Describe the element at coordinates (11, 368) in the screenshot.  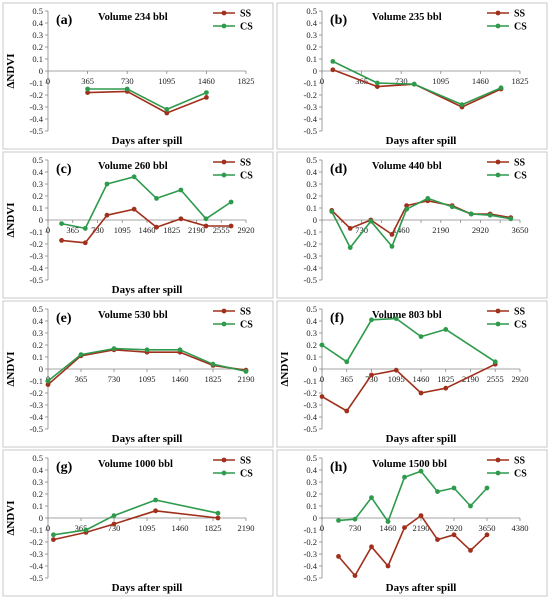
I see `y-axis-title: ΔNDVI` at that location.